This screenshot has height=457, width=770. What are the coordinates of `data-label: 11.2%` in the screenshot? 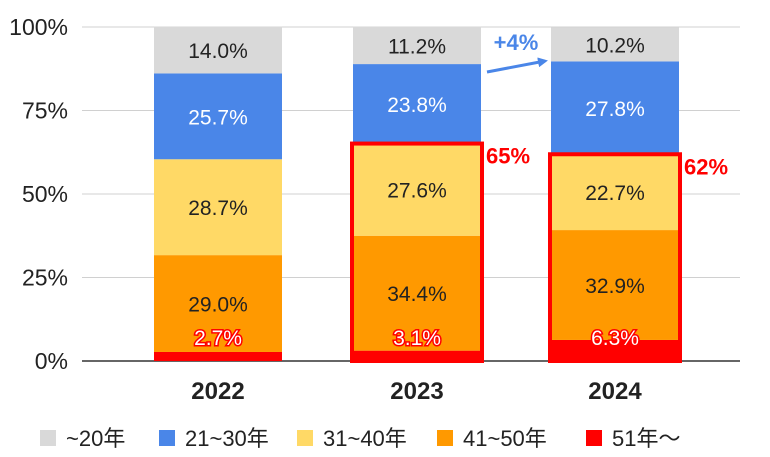 It's located at (417, 46).